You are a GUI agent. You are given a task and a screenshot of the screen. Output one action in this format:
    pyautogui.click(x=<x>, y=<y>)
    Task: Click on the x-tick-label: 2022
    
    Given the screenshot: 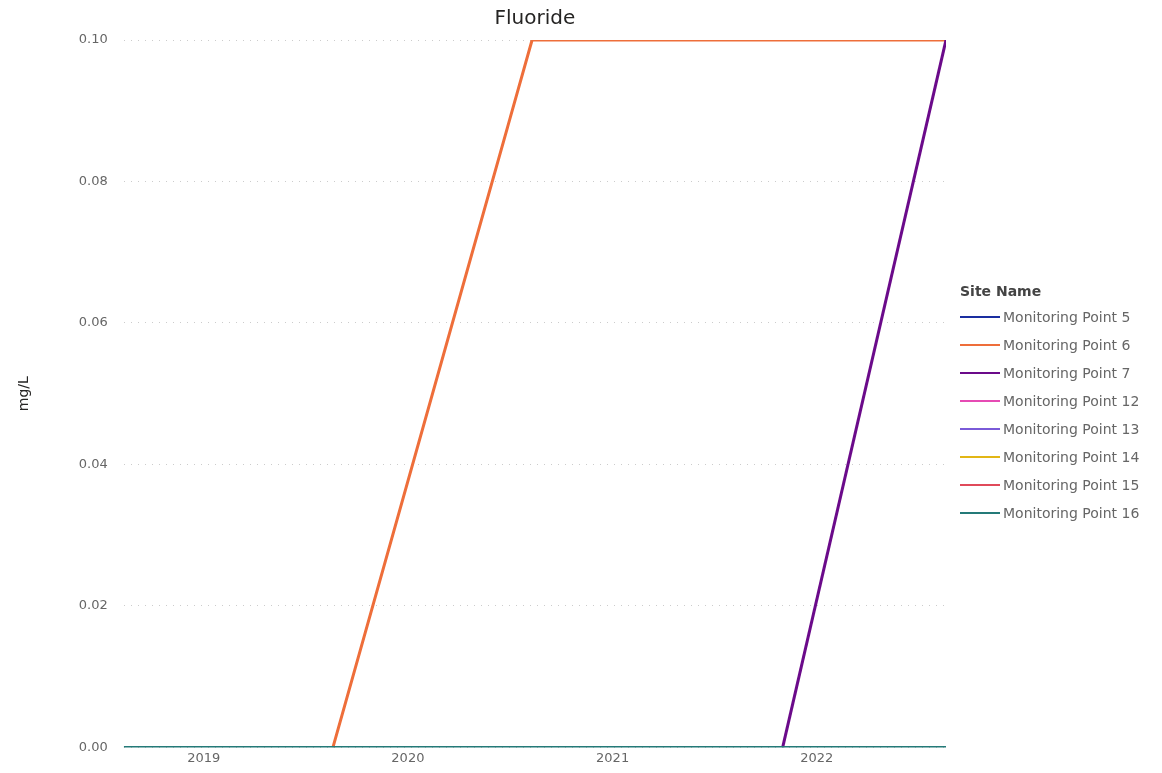 What is the action you would take?
    pyautogui.click(x=817, y=757)
    